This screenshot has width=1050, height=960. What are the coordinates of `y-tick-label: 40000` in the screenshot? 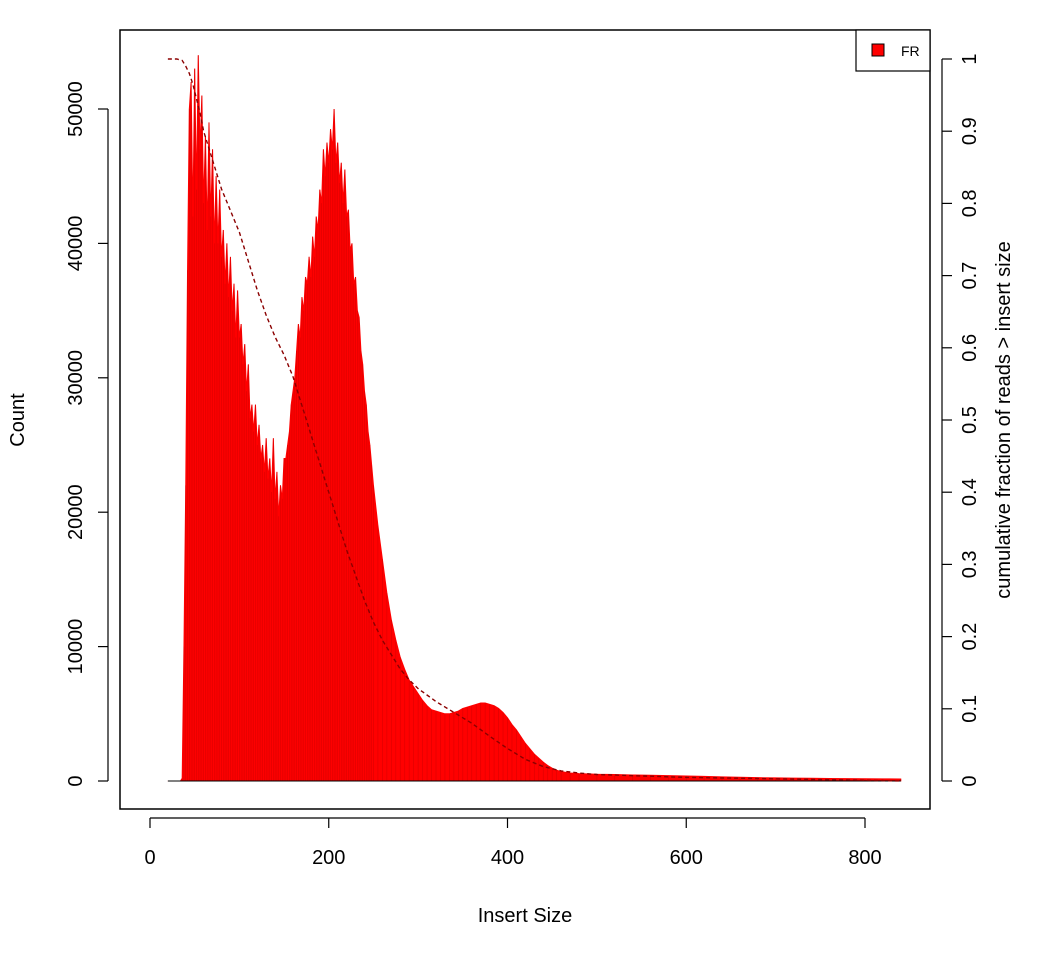 It's located at (76, 244).